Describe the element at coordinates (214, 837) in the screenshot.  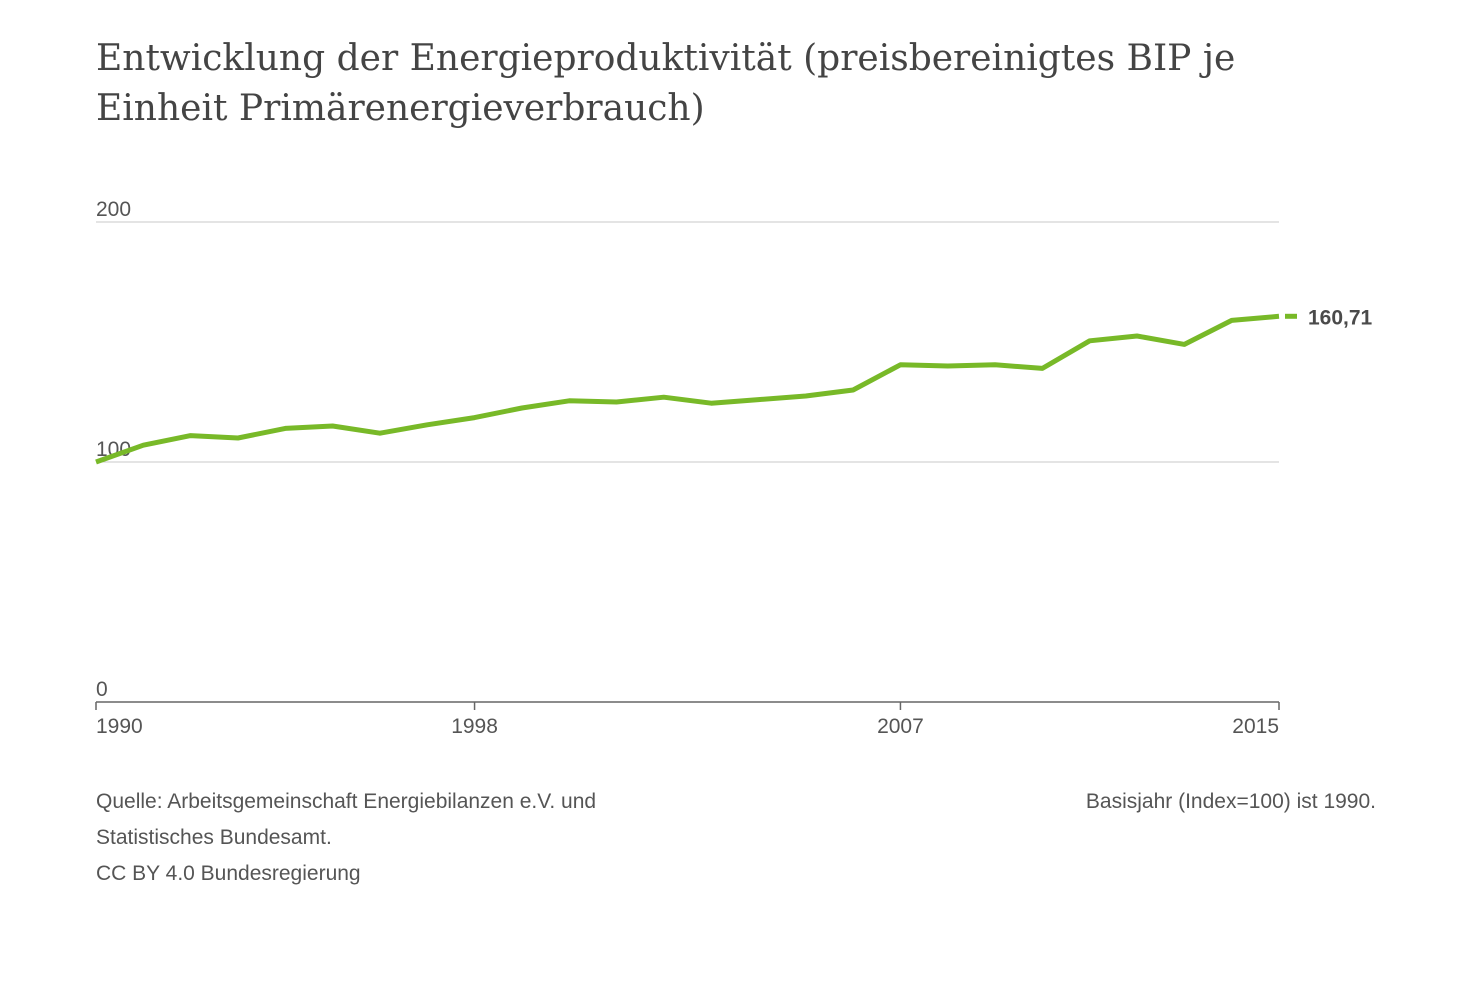
I see `source-line: Statistisches Bundesamt.` at that location.